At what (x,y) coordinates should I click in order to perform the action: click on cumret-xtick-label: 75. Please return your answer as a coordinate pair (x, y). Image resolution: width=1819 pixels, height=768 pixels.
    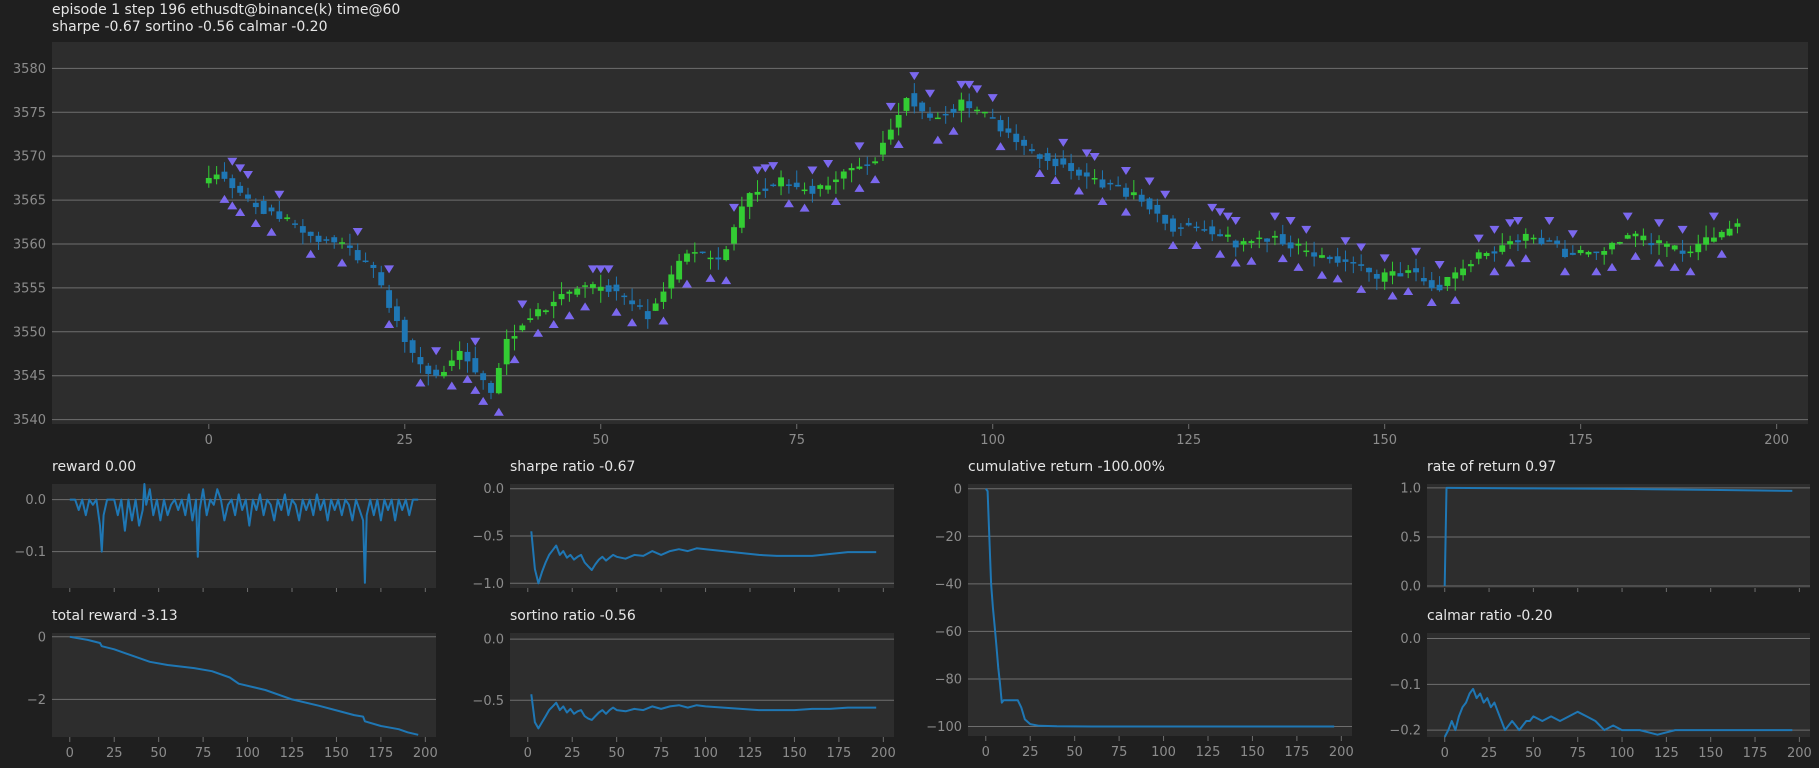
    Looking at the image, I should click on (1119, 752).